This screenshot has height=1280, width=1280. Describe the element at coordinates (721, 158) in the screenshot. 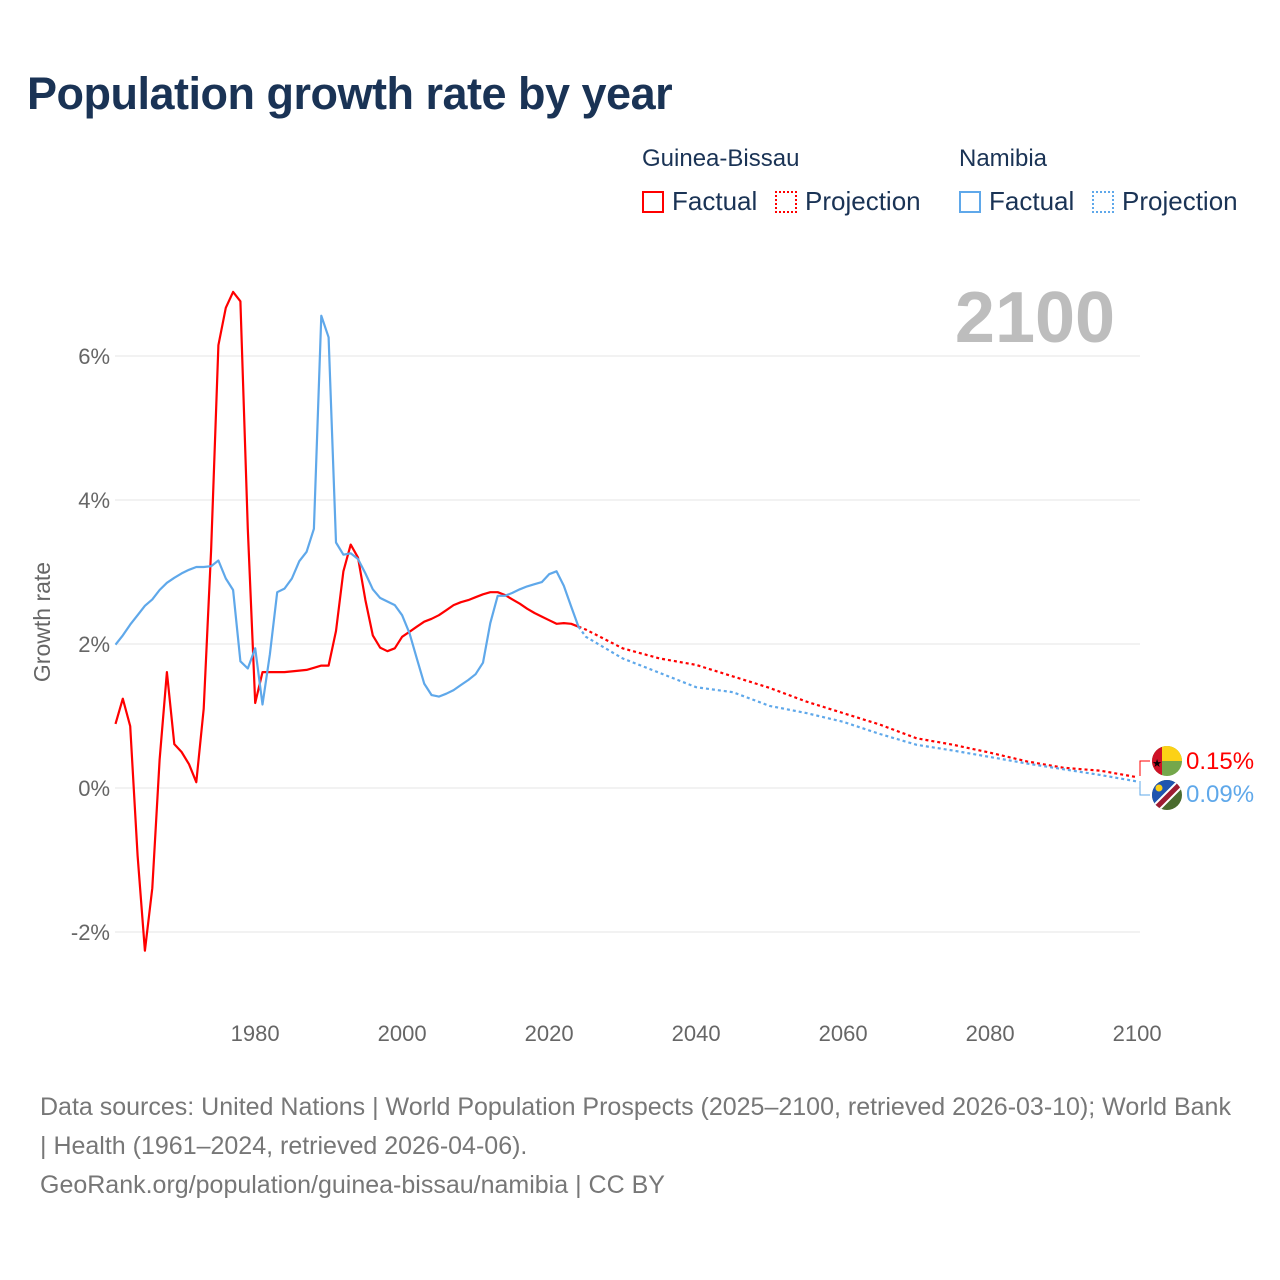

I see `legend-country-guinea-bissau: Guinea-Bissau` at that location.